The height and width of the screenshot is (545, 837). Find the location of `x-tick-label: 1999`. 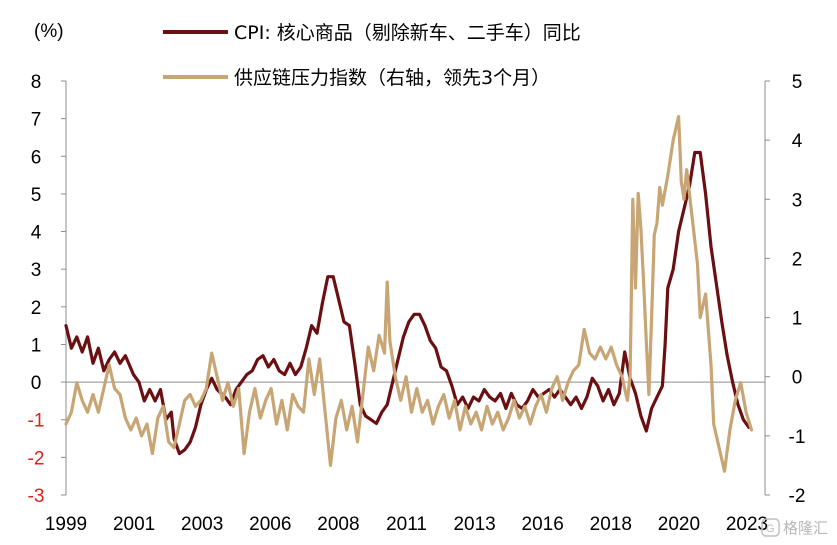

x-tick-label: 1999 is located at coordinates (66, 524).